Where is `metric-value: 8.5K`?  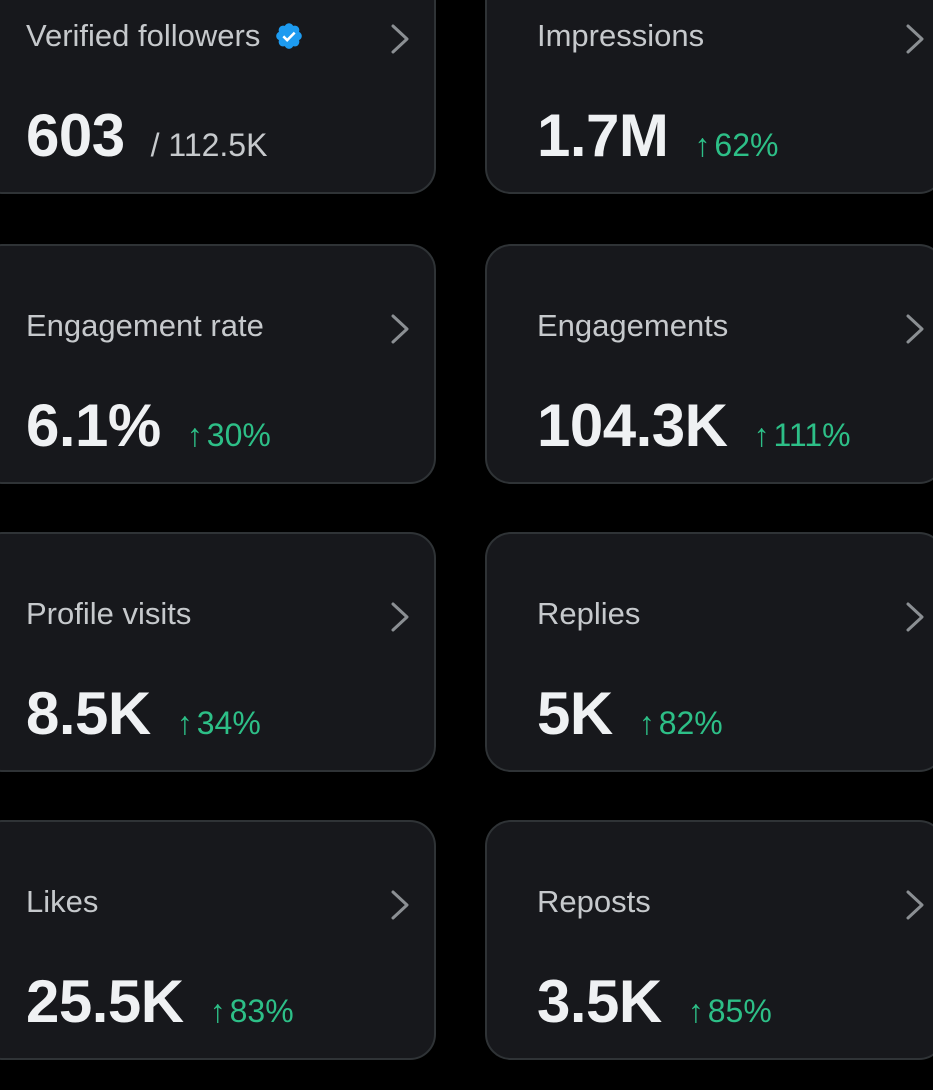 metric-value: 8.5K is located at coordinates (88, 713).